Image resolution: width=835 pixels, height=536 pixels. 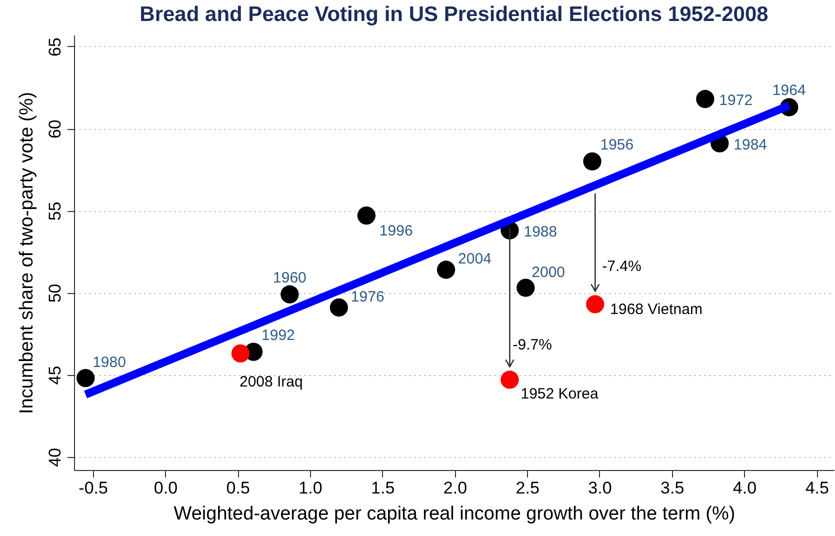 I want to click on y-tick-label: 40, so click(x=55, y=457).